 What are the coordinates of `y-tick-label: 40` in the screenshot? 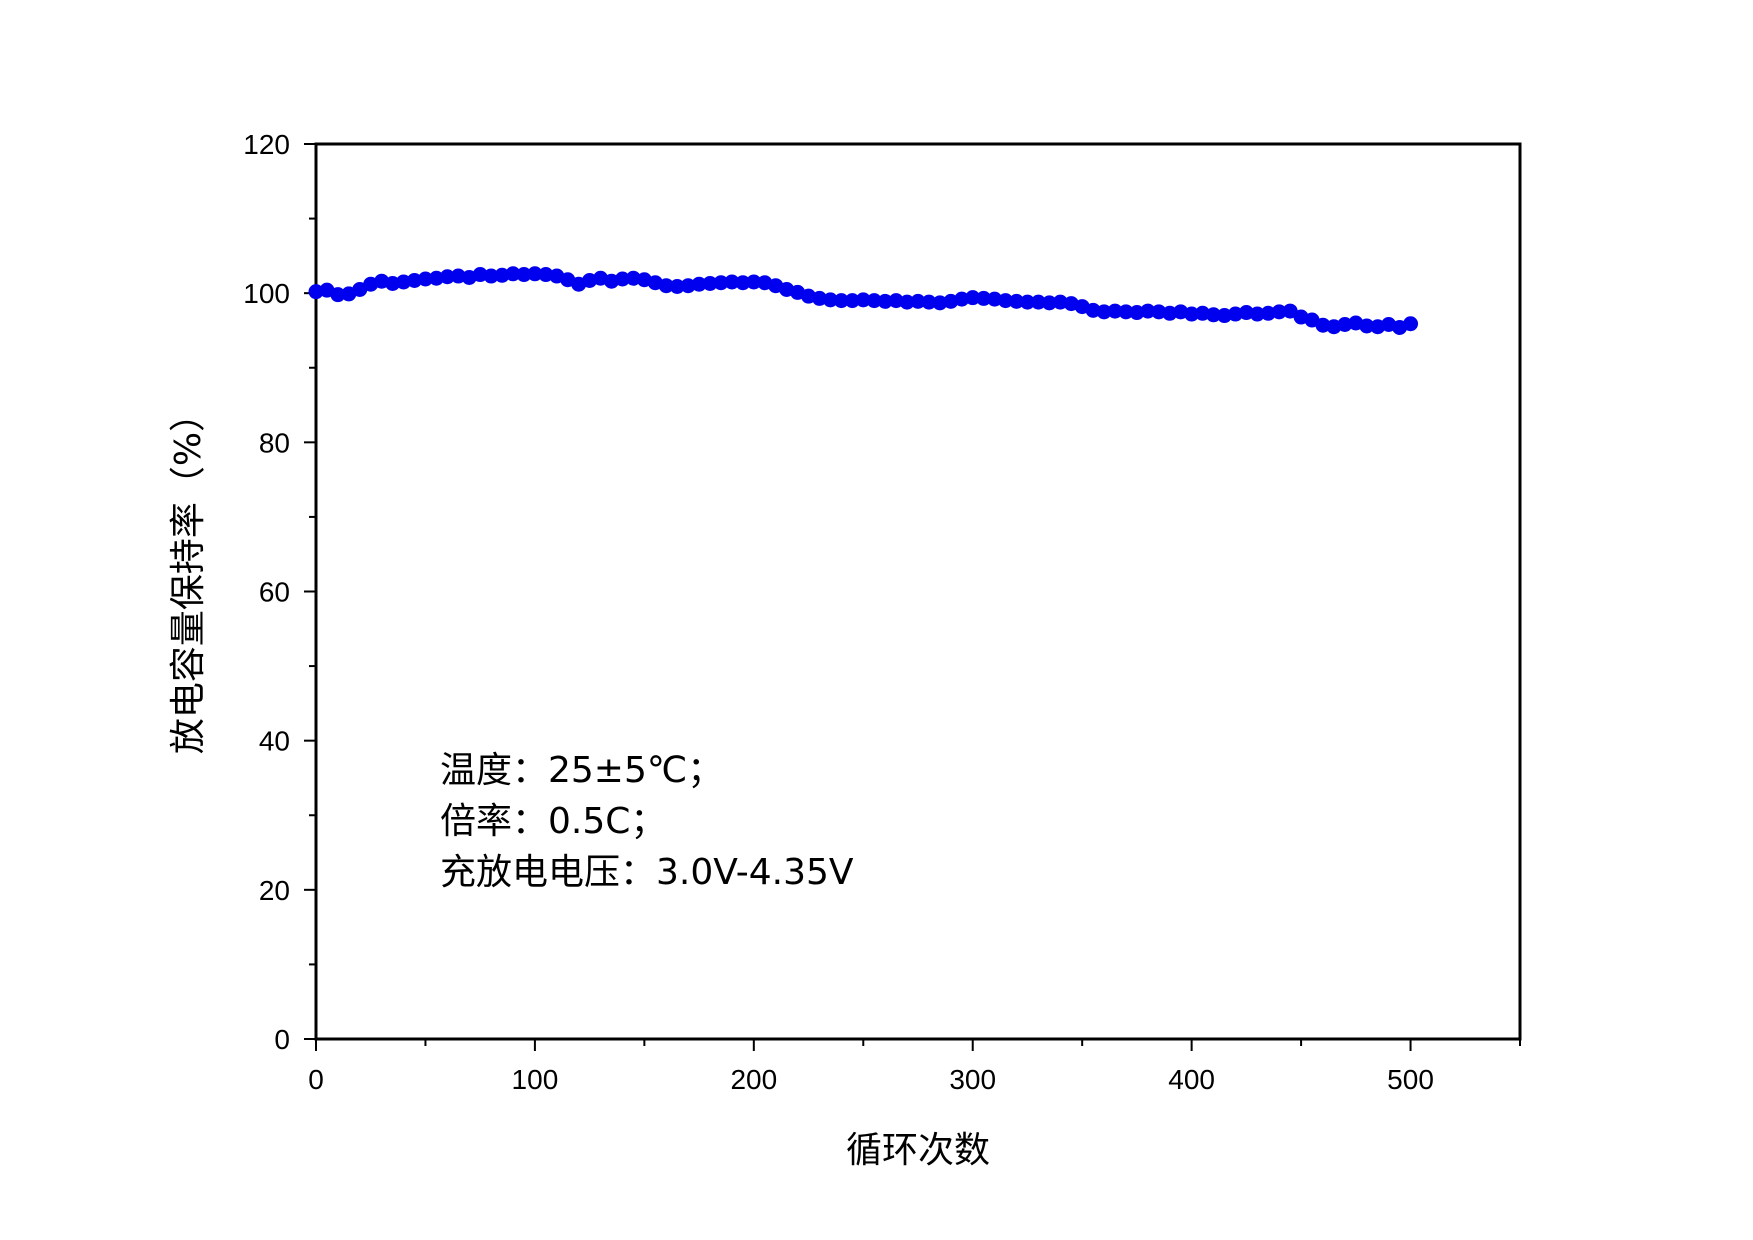 It's located at (274, 741).